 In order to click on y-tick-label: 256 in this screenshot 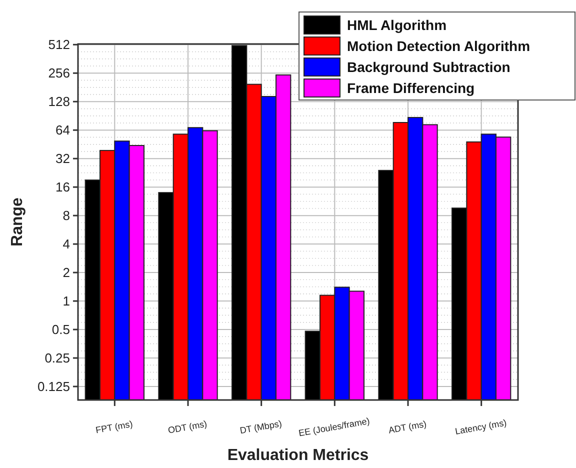, I will do `click(59, 73)`.